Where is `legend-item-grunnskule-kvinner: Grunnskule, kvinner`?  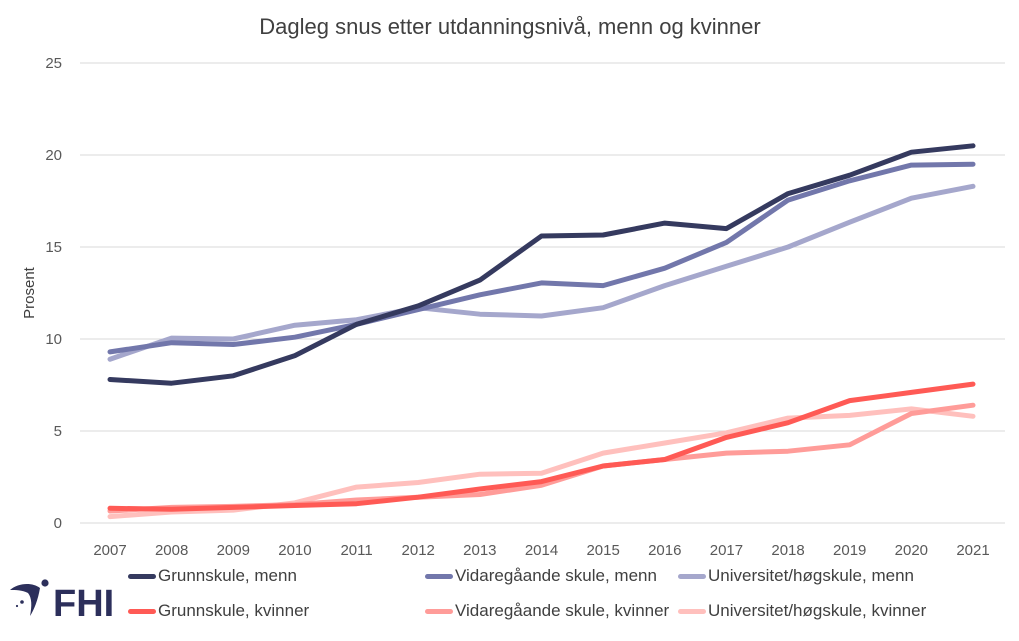 legend-item-grunnskule-kvinner: Grunnskule, kvinner is located at coordinates (218, 611).